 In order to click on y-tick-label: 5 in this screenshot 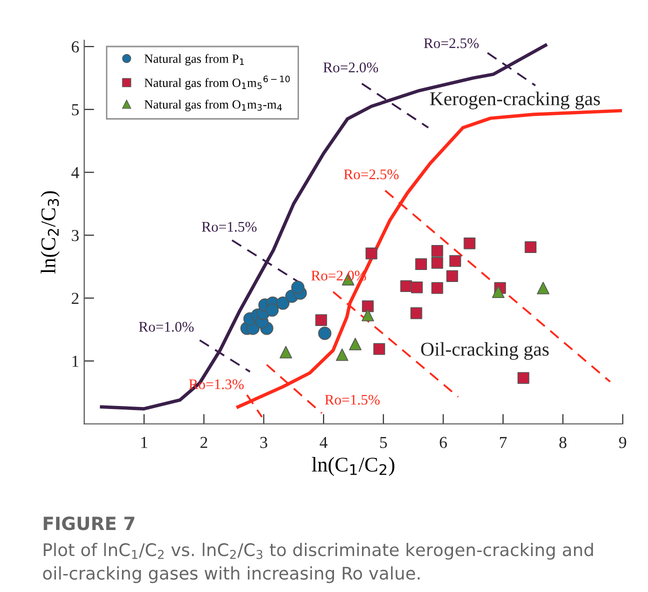, I will do `click(75, 110)`.